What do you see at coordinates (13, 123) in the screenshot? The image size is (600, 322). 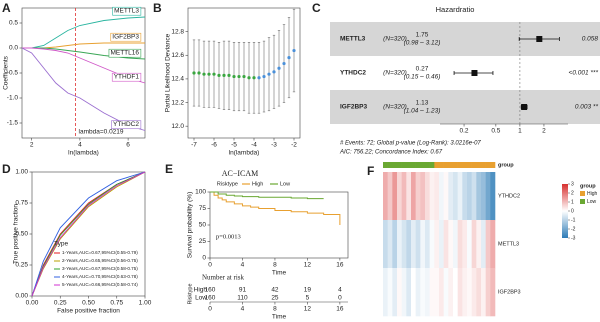 I see `y-tick-label: -1.5` at bounding box center [13, 123].